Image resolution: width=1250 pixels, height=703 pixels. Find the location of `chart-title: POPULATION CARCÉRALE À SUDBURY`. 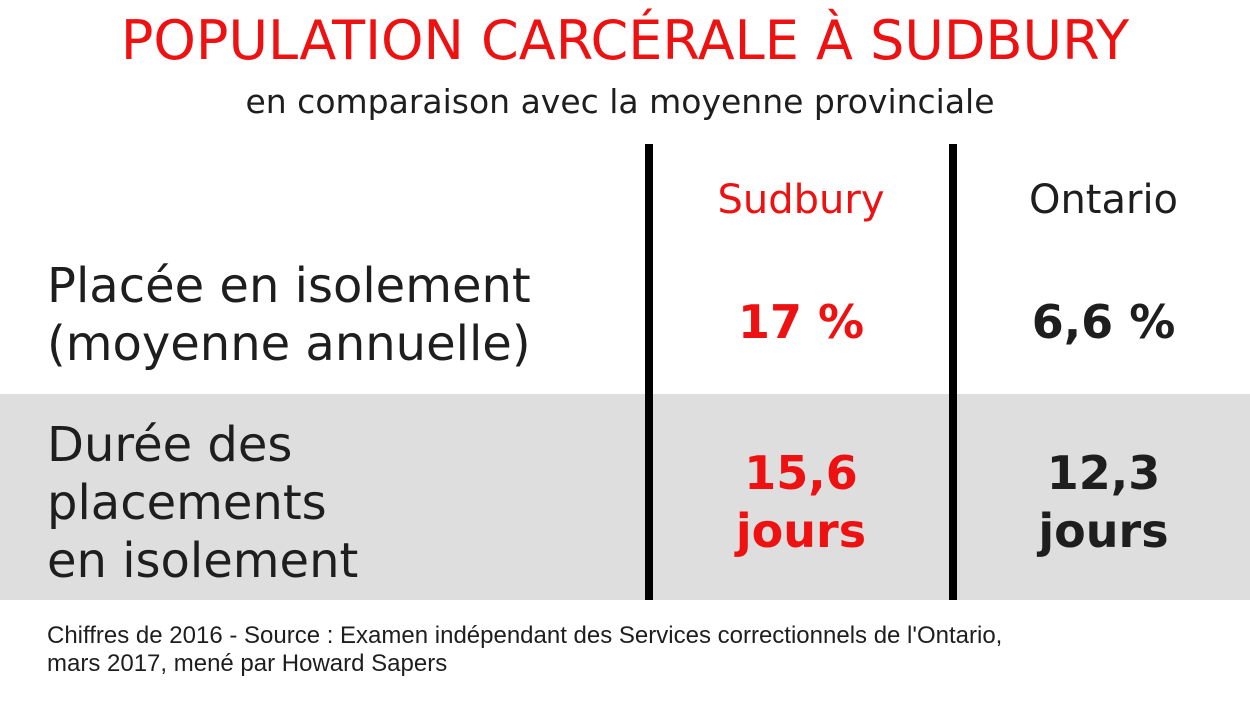

chart-title: POPULATION CARCÉRALE À SUDBURY is located at coordinates (625, 40).